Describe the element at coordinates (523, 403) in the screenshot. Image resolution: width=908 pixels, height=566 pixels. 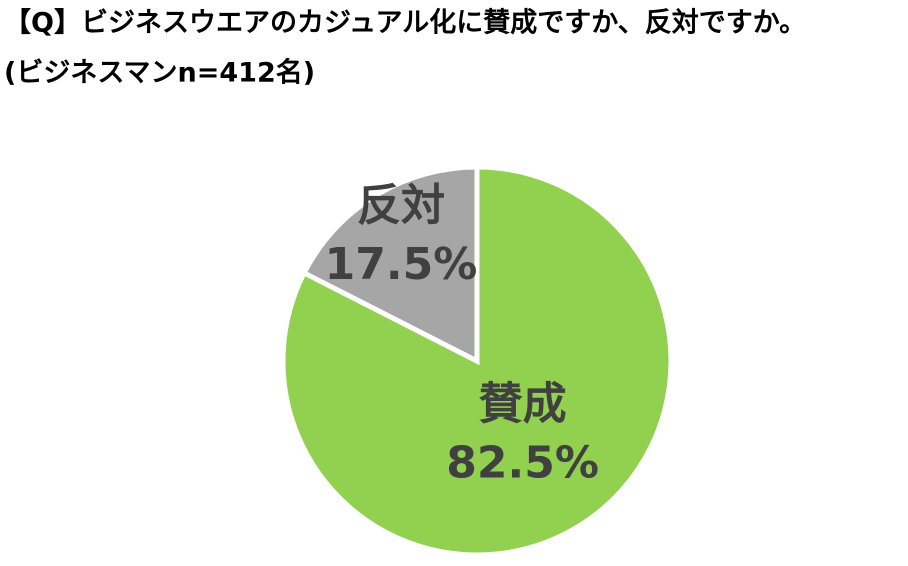
I see `category-label: 賛成` at that location.